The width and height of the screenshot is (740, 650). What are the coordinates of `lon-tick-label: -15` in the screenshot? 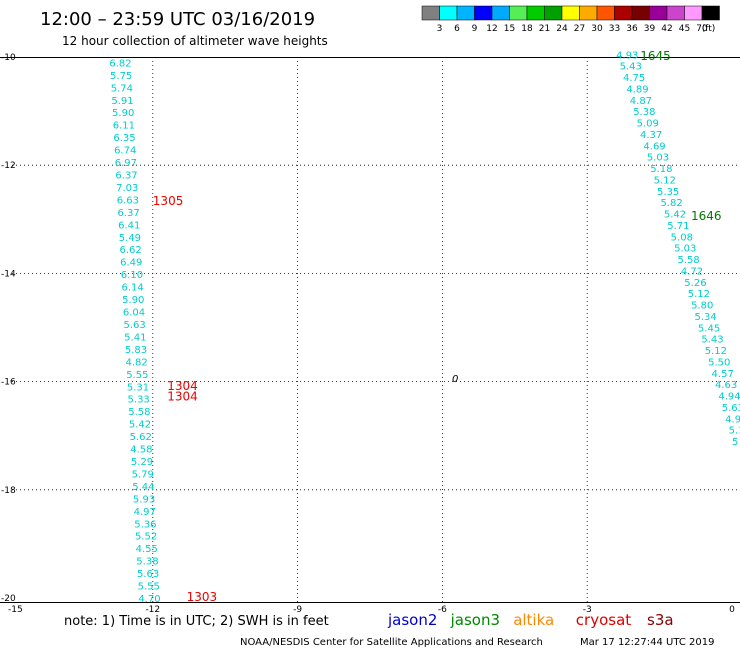 It's located at (15, 610).